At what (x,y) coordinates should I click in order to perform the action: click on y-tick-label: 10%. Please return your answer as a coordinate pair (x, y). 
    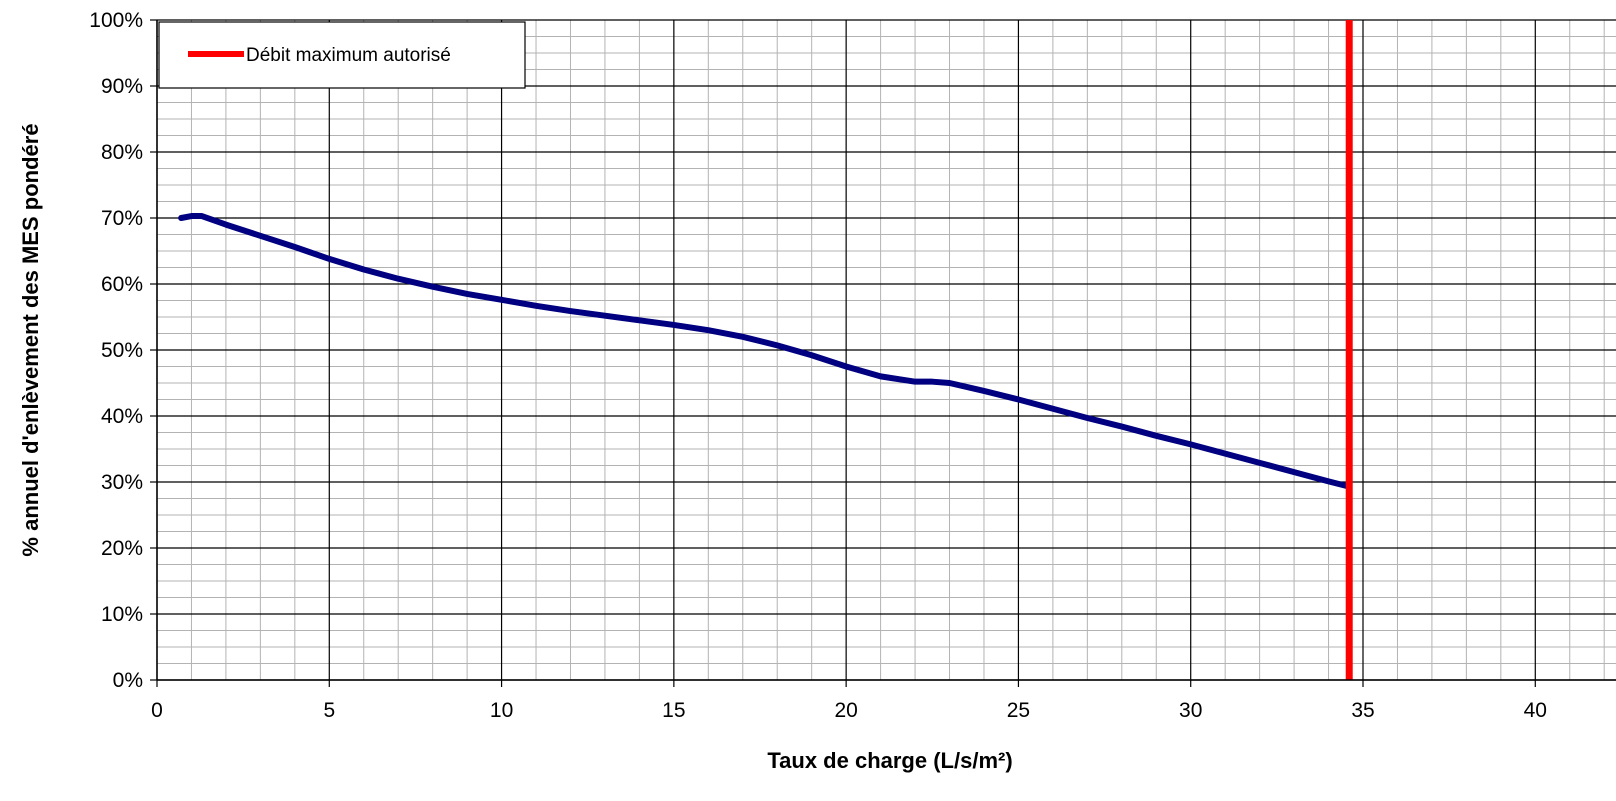
    Looking at the image, I should click on (122, 614).